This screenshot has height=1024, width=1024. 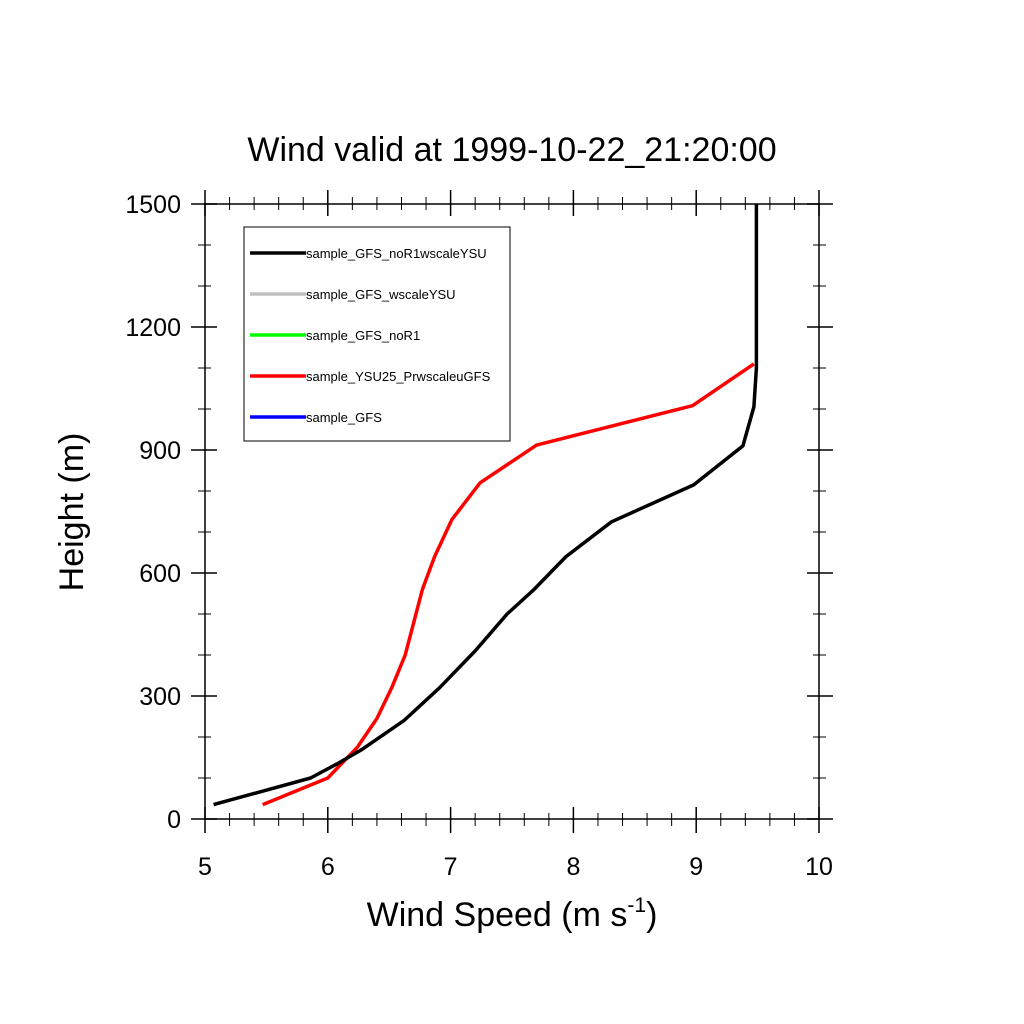 What do you see at coordinates (153, 205) in the screenshot?
I see `y-tick-label: 1500` at bounding box center [153, 205].